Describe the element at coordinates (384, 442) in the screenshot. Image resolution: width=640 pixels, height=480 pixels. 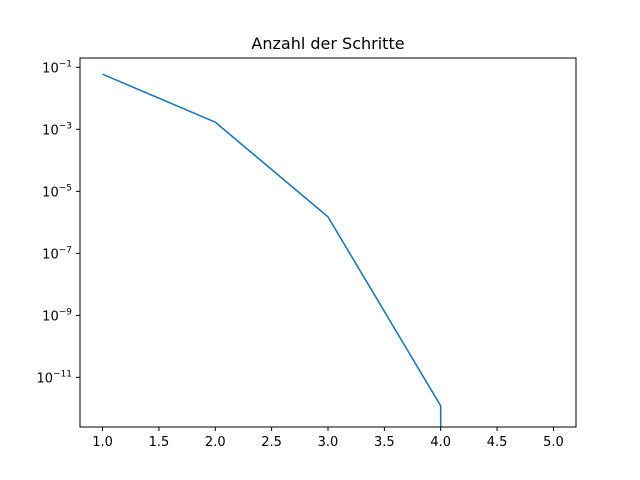
I see `x-tick-label: 3.5` at that location.